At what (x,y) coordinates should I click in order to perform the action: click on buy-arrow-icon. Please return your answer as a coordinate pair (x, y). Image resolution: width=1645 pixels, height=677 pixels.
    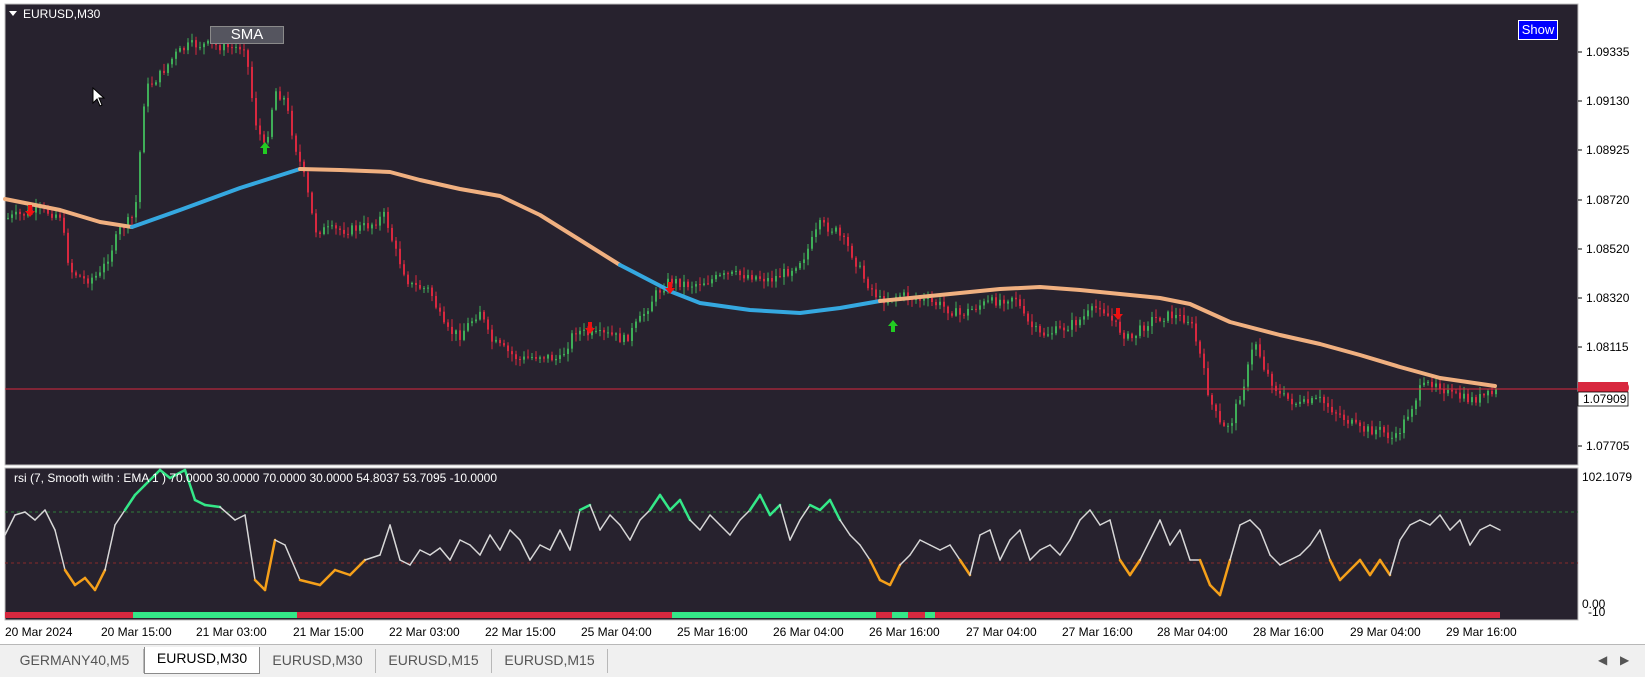
    Looking at the image, I should click on (265, 148).